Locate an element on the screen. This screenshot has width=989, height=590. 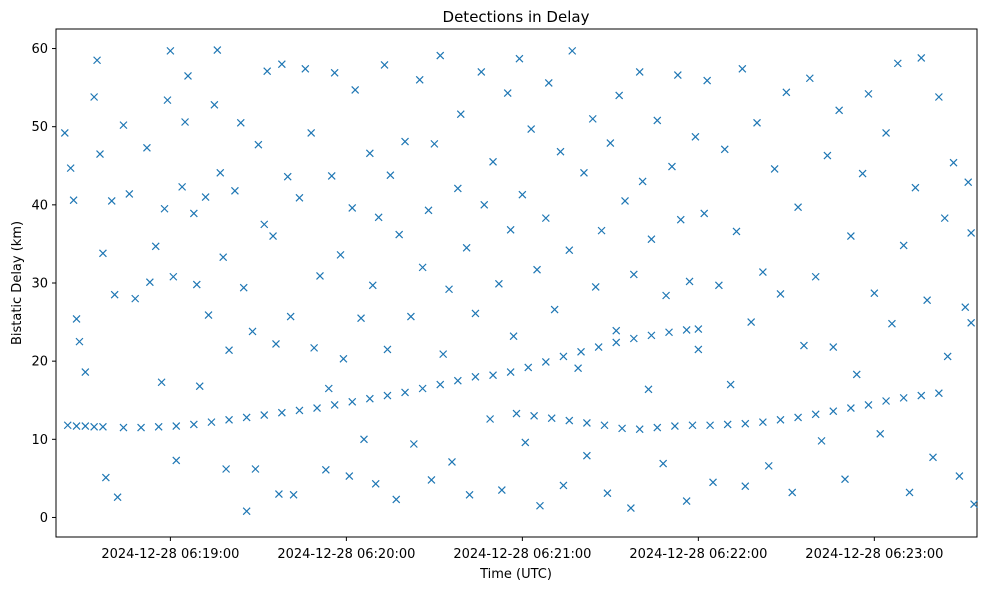
y-tick-label: 40 is located at coordinates (39, 205).